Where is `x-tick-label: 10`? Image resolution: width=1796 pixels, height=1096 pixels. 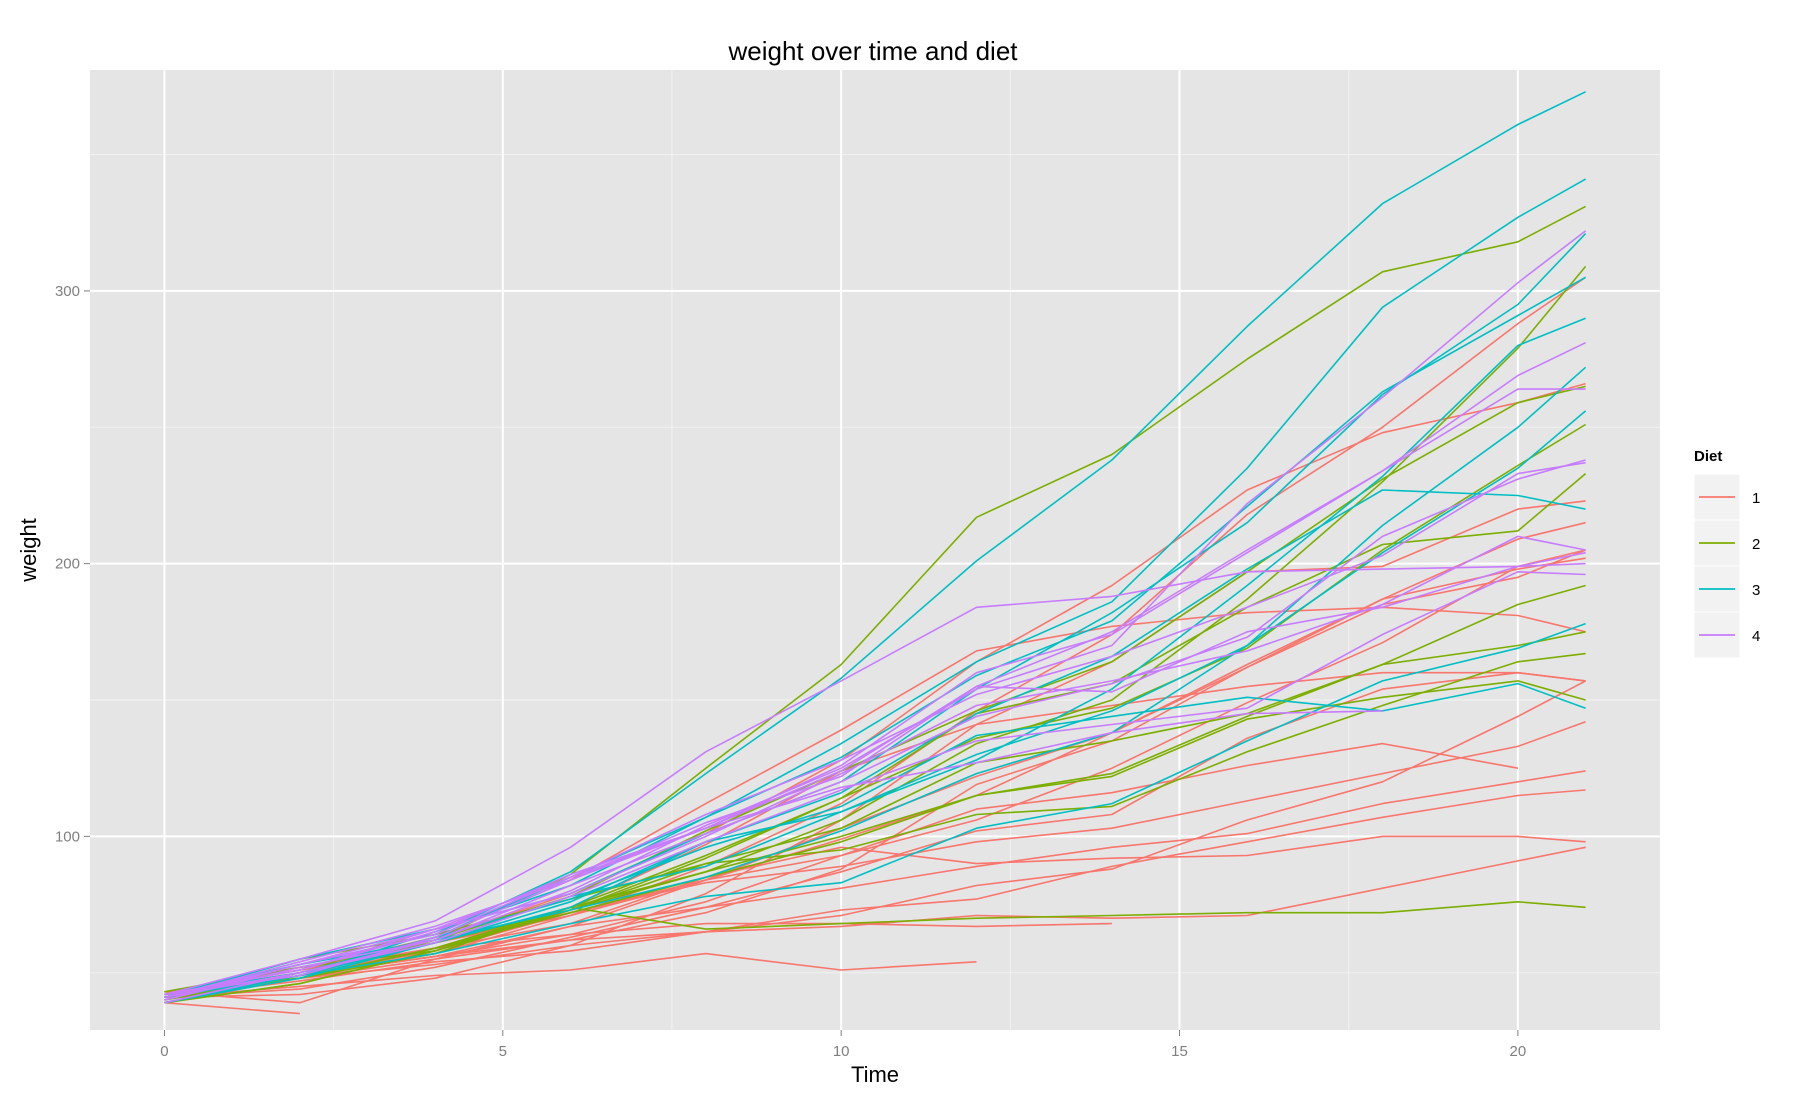 x-tick-label: 10 is located at coordinates (841, 1051).